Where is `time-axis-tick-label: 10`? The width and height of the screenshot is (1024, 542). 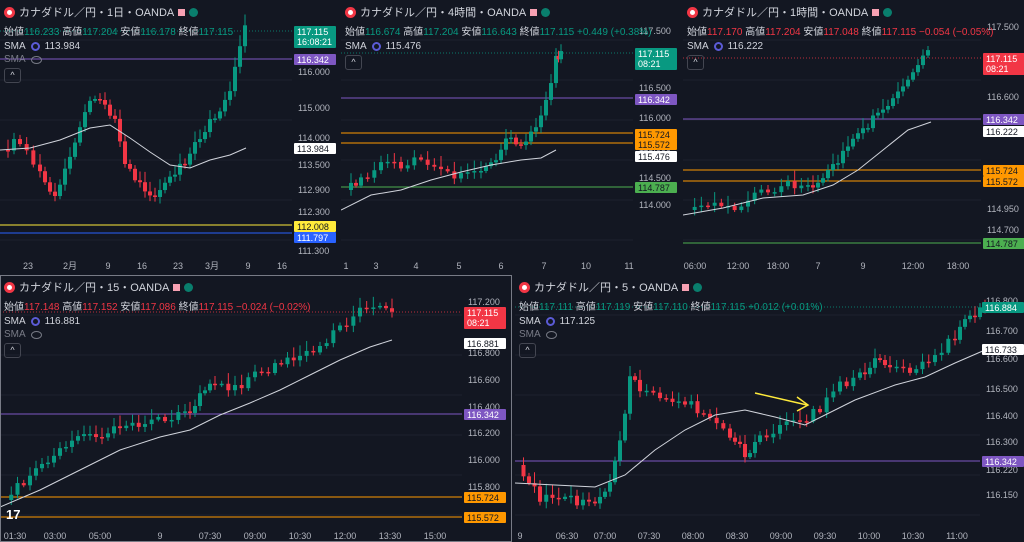
time-axis-tick-label: 10 is located at coordinates (586, 266).